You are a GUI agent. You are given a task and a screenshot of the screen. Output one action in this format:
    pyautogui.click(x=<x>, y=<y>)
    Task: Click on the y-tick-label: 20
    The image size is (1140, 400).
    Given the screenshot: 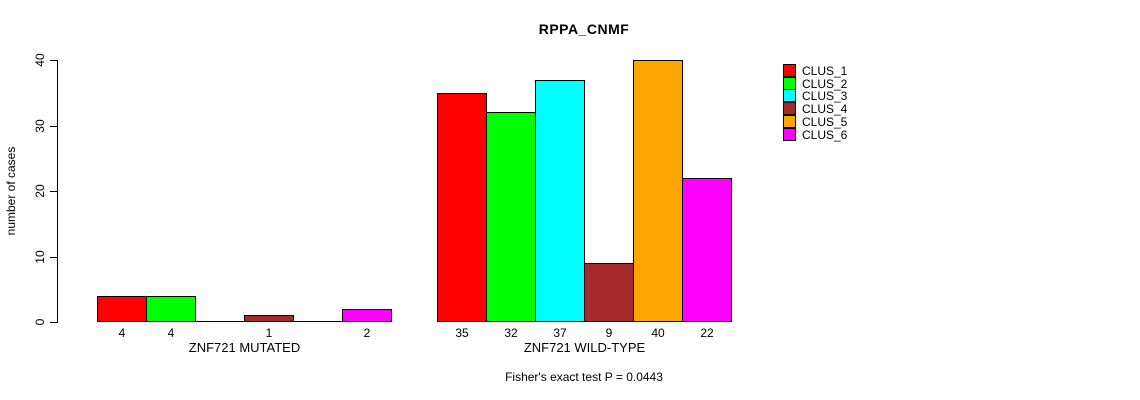 What is the action you would take?
    pyautogui.click(x=40, y=191)
    